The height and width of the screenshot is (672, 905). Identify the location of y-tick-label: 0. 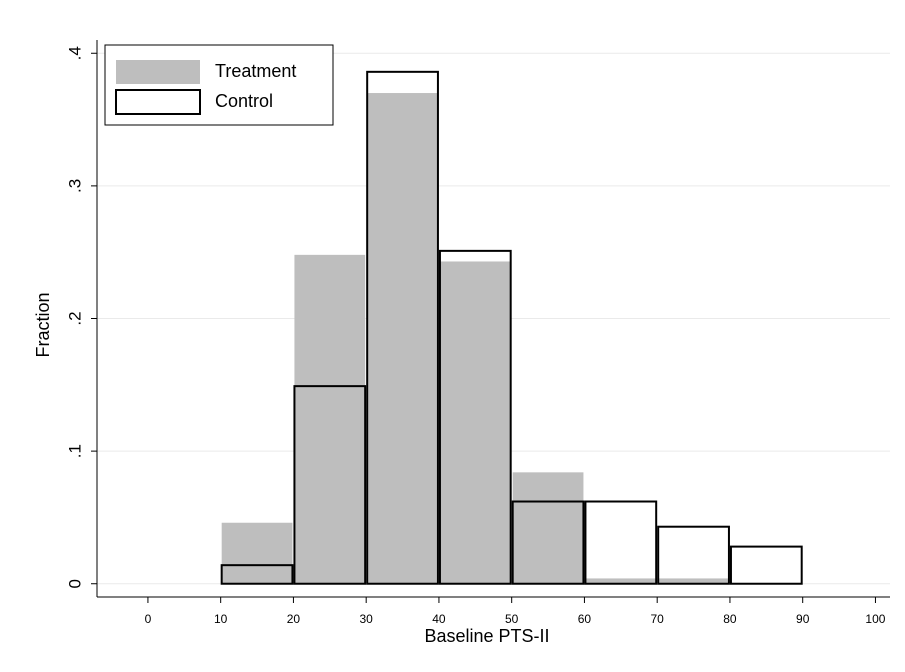
(74, 583).